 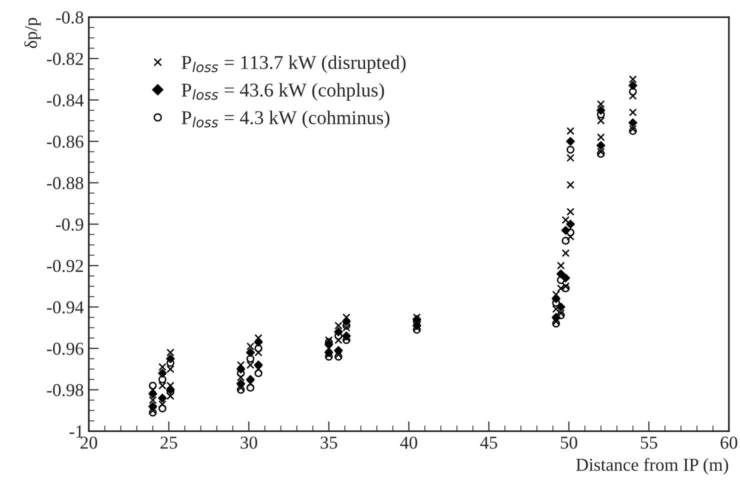 What do you see at coordinates (294, 64) in the screenshot?
I see `legend-label: P$_{loss}$ = 113.7 kW (disrupted)` at bounding box center [294, 64].